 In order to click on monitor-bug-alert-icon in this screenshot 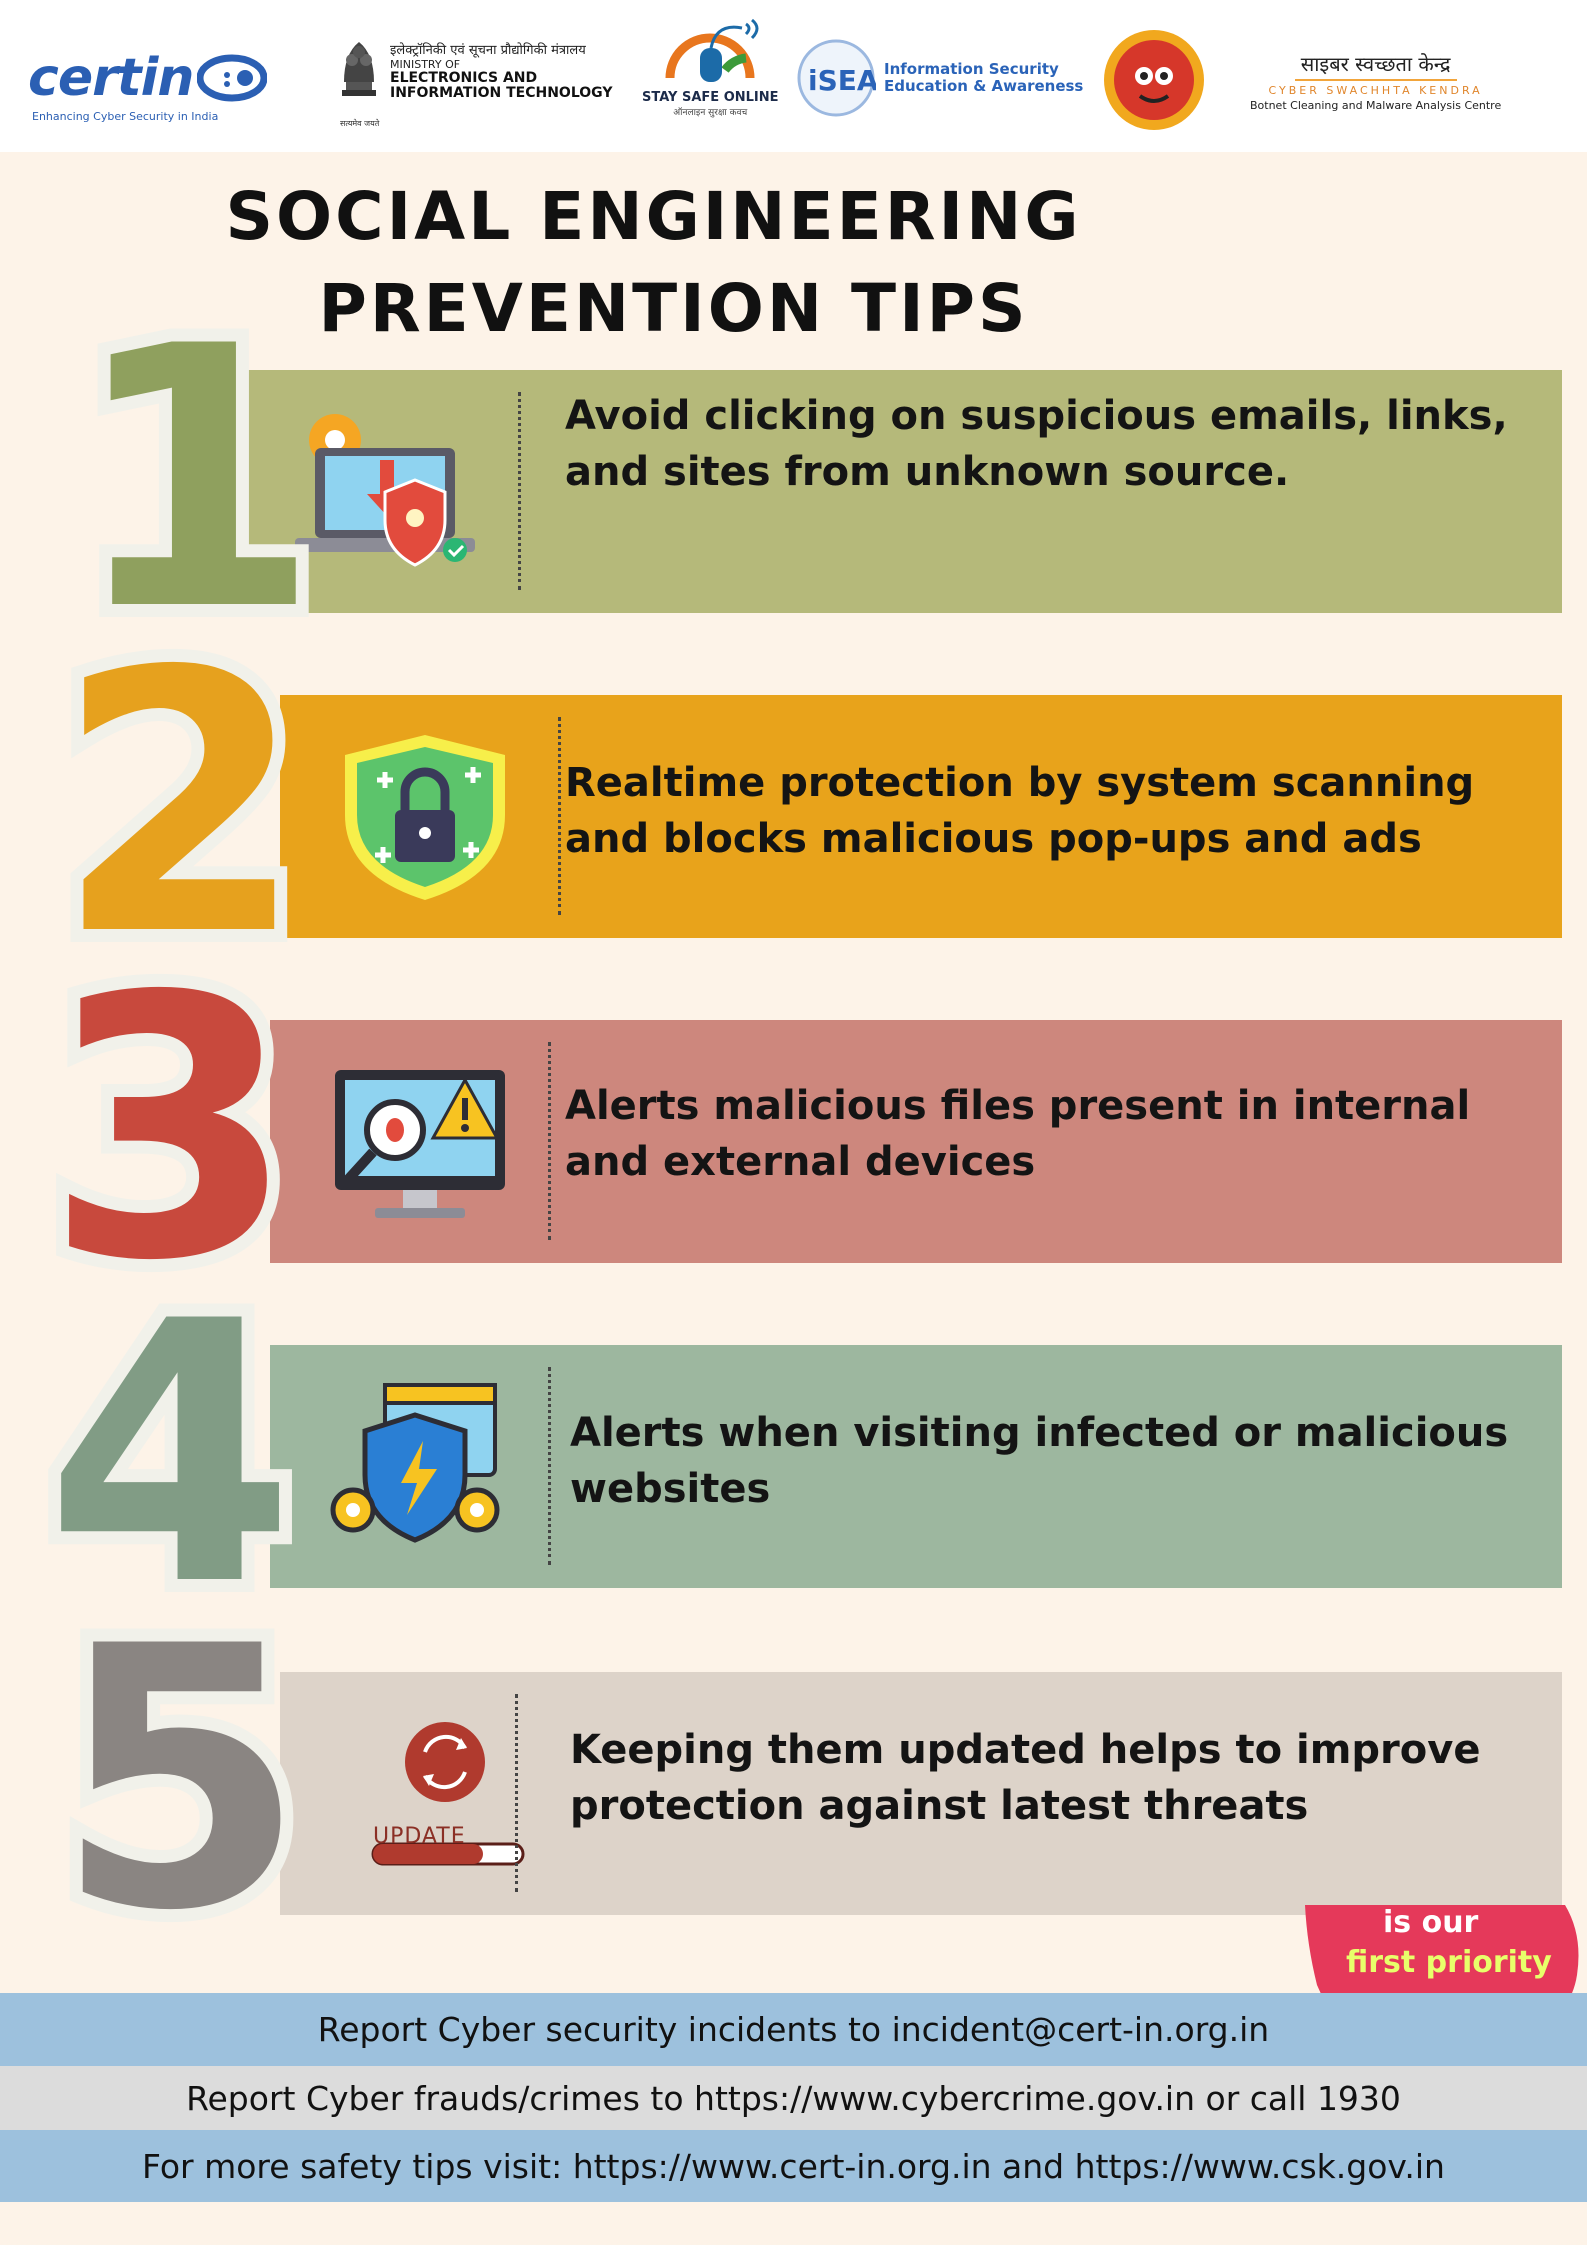, I will do `click(420, 1144)`.